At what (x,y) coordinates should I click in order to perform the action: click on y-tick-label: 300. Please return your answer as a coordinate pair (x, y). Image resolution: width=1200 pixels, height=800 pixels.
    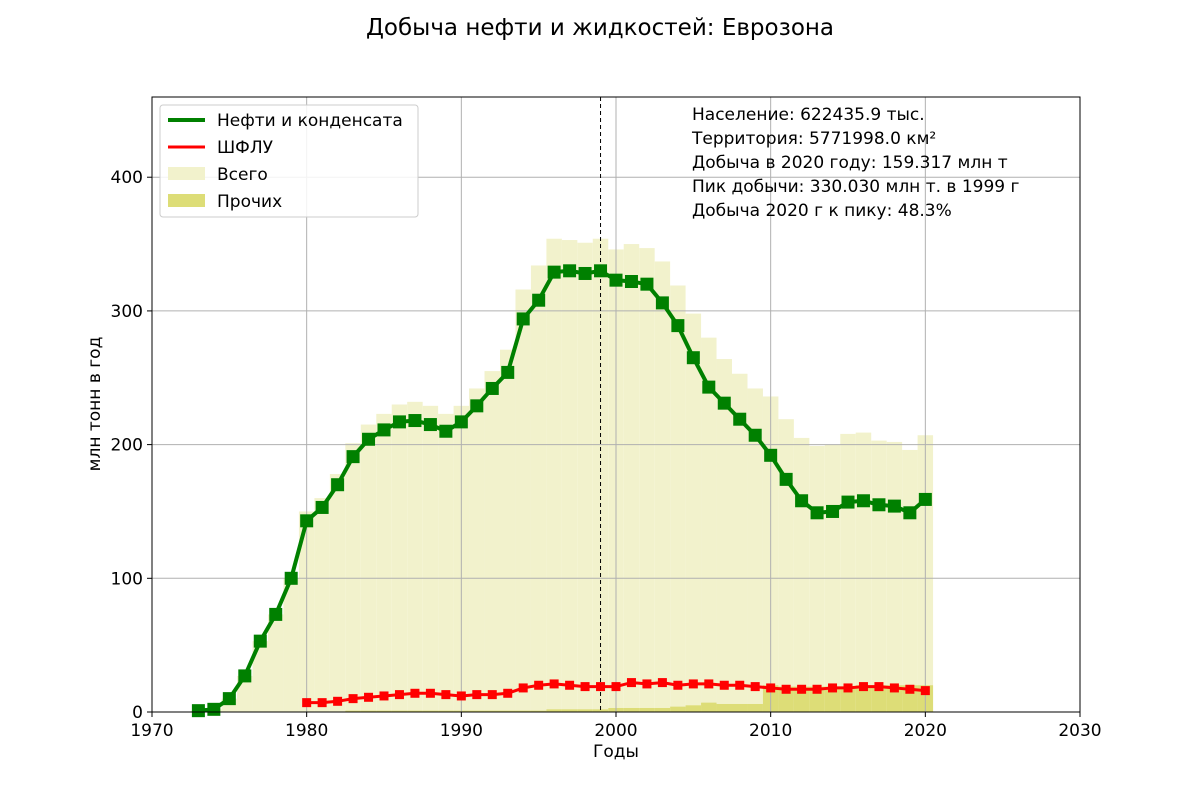
    Looking at the image, I should click on (127, 312).